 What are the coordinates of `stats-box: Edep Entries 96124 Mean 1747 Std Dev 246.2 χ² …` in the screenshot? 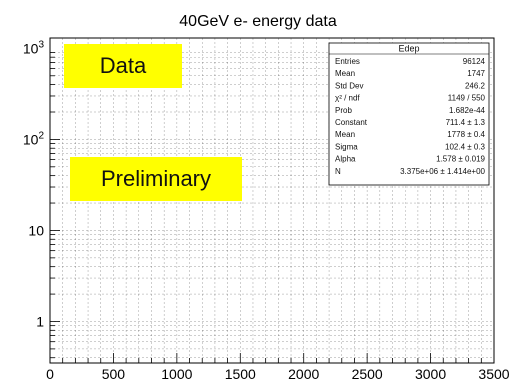 It's located at (409, 114).